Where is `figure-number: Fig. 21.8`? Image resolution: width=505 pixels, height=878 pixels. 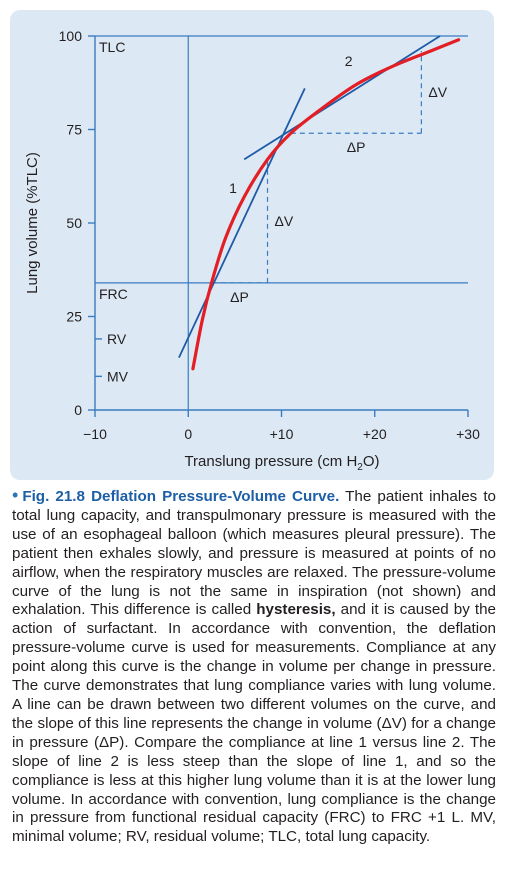
figure-number: Fig. 21.8 is located at coordinates (53, 496).